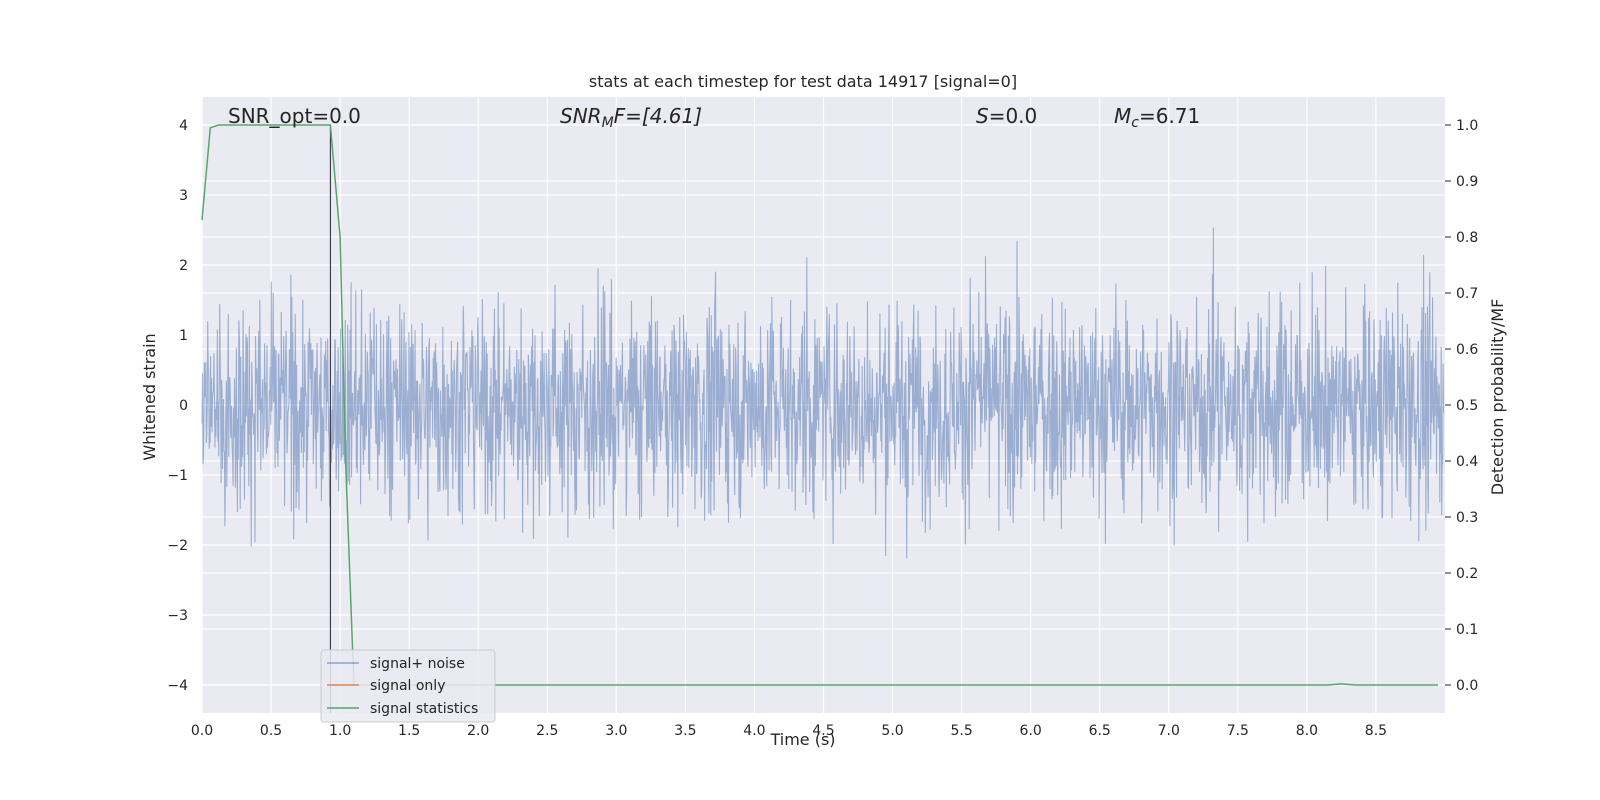 Image resolution: width=1600 pixels, height=800 pixels. I want to click on annotation-mc-main: M, so click(1122, 116).